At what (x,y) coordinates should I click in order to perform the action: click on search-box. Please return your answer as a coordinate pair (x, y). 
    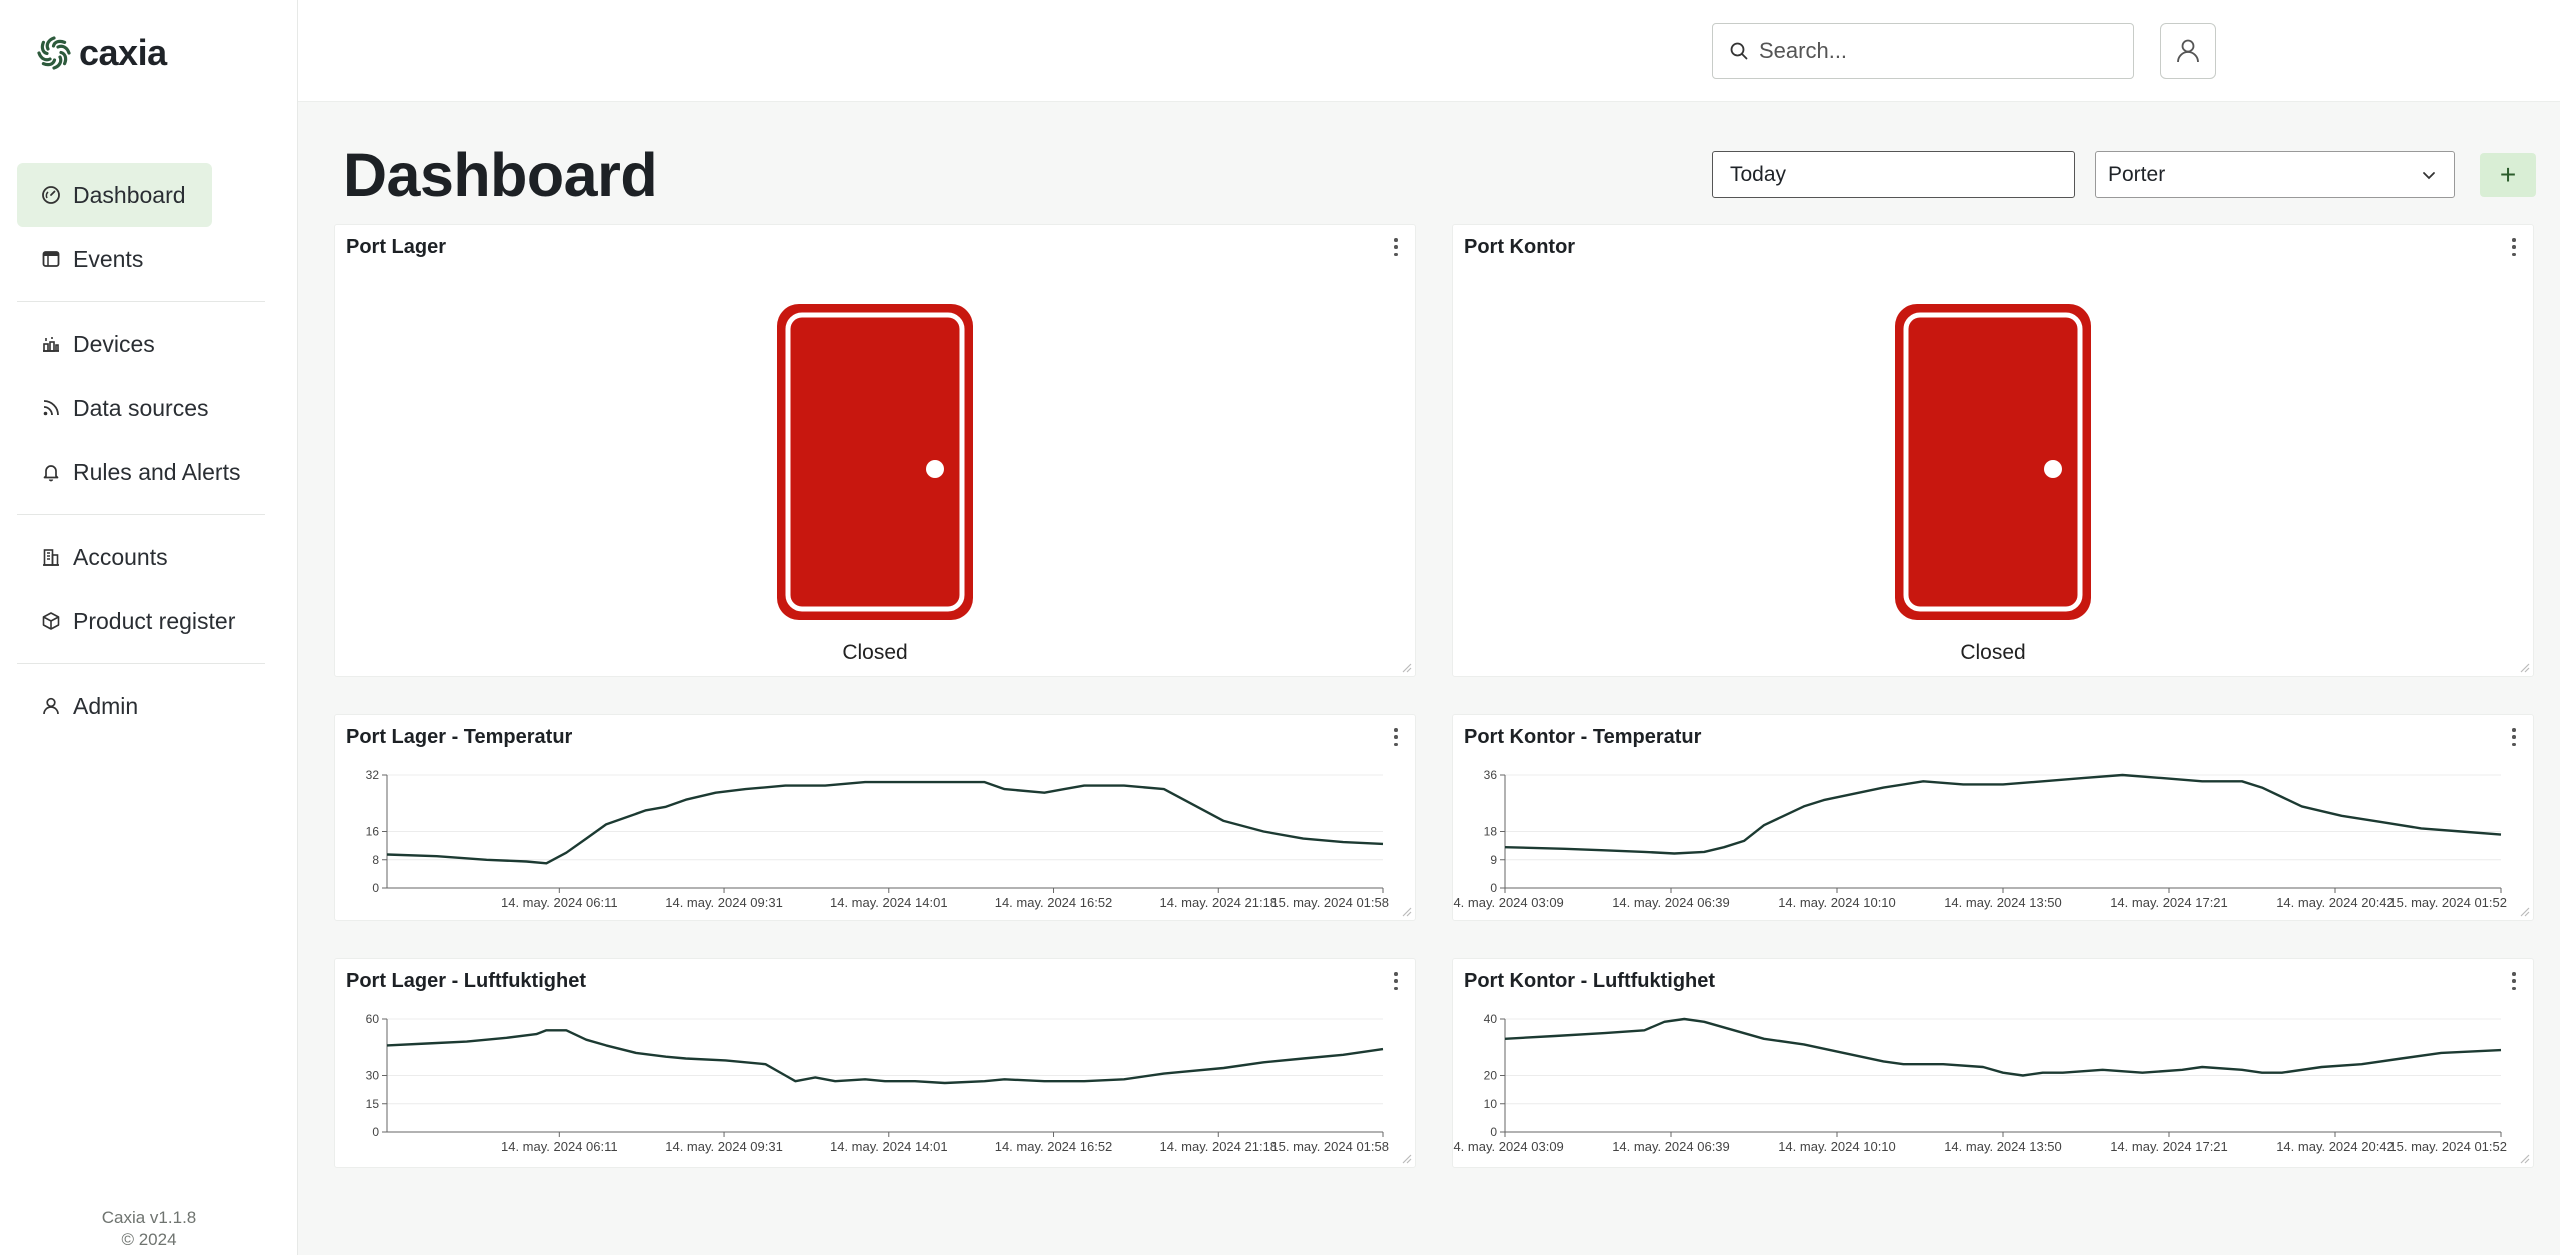
    Looking at the image, I should click on (1923, 51).